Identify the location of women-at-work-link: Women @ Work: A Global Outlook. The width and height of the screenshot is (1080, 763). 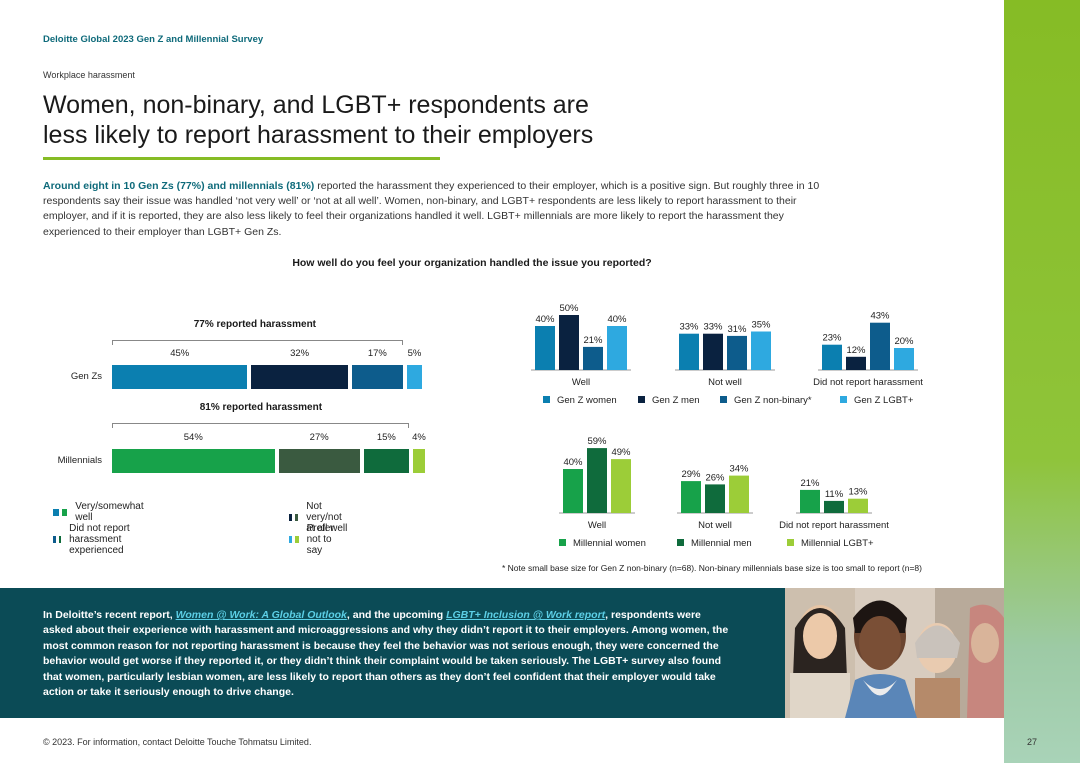
(261, 615).